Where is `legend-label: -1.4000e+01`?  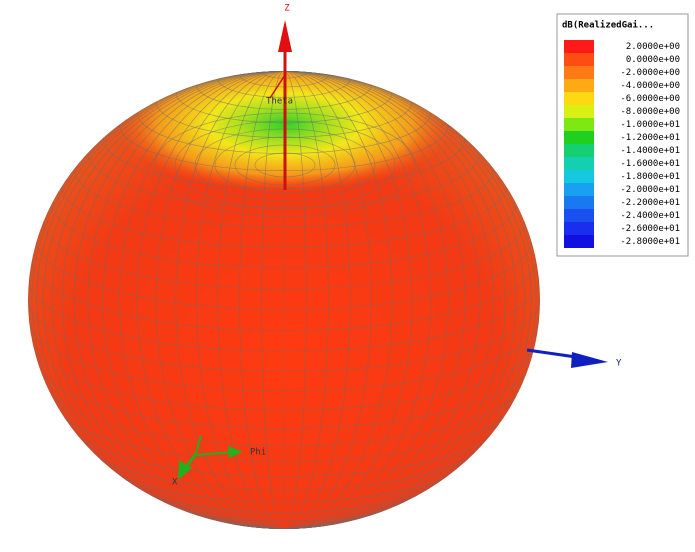 legend-label: -1.4000e+01 is located at coordinates (650, 151).